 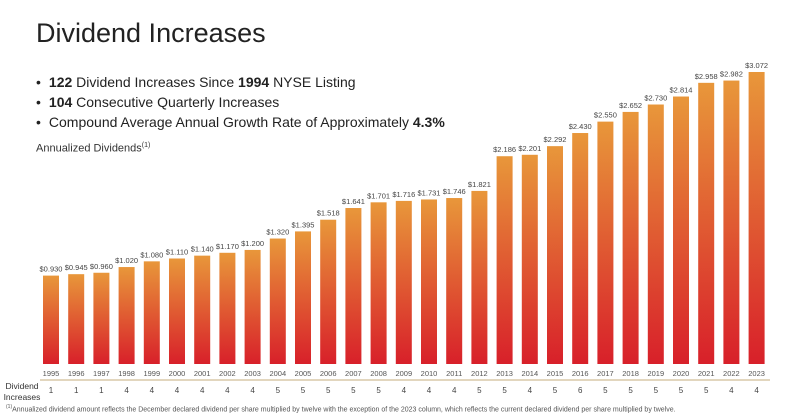 I want to click on data-label: $1.140, so click(x=202, y=249).